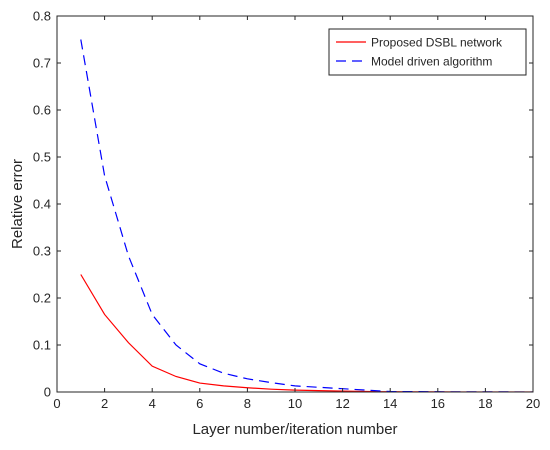 This screenshot has width=550, height=450. What do you see at coordinates (47, 392) in the screenshot?
I see `y-tick-label: 0` at bounding box center [47, 392].